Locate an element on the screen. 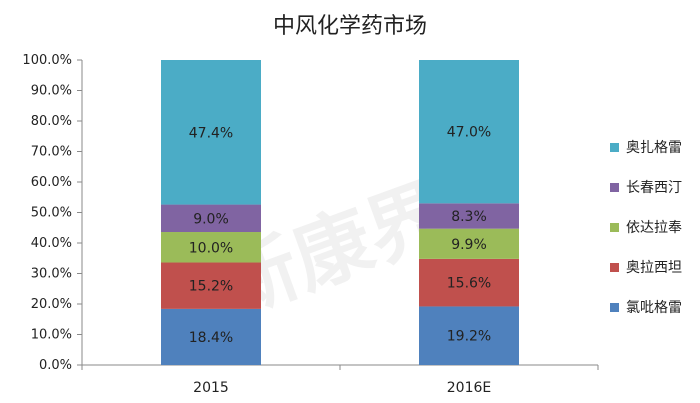 This screenshot has width=700, height=403. y-tick-label: 90.0% is located at coordinates (51, 91).